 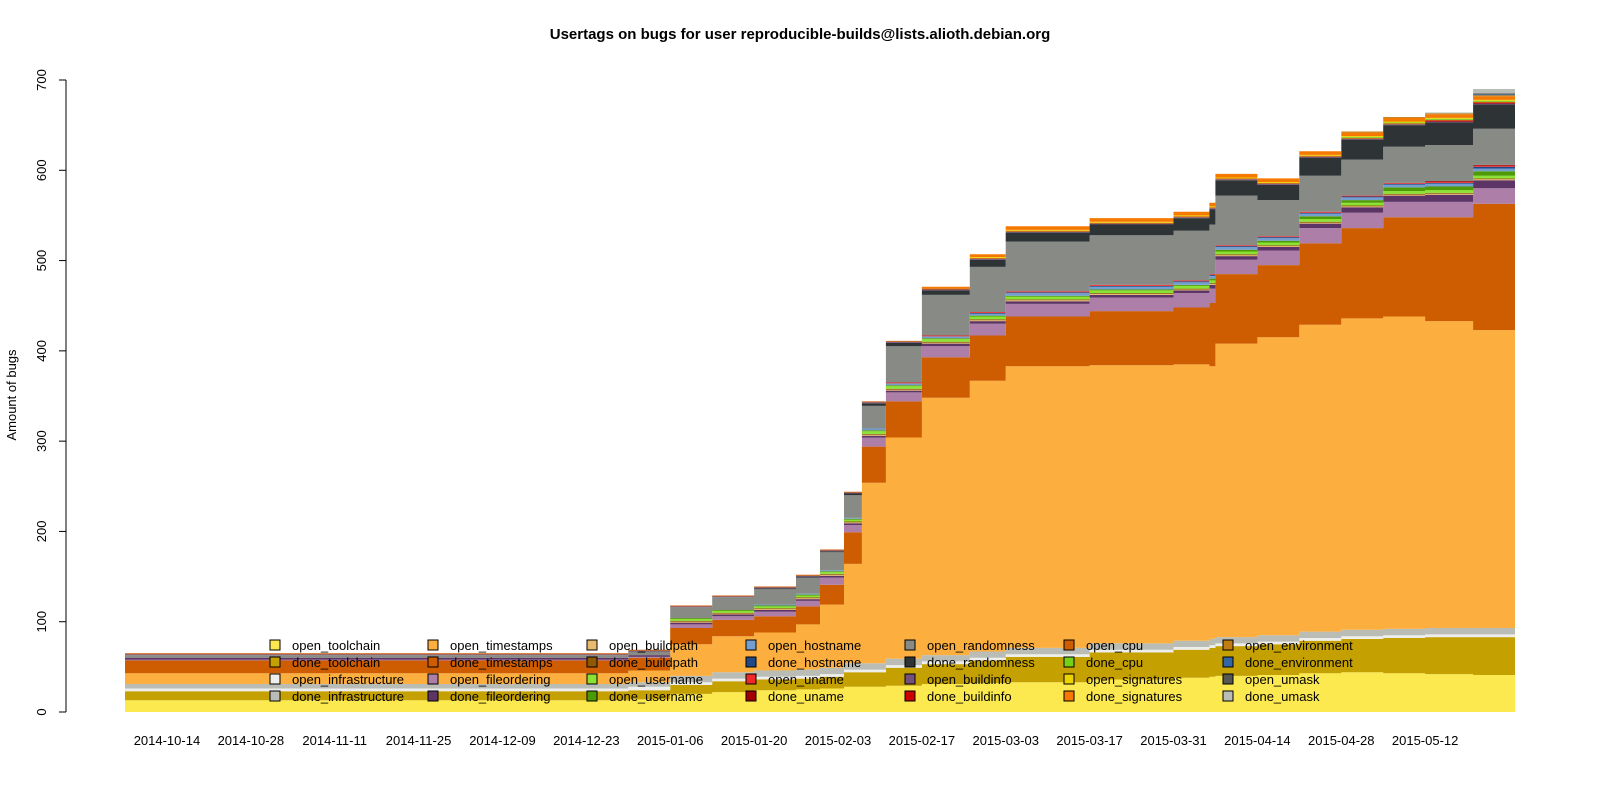 I want to click on y-tick-label: 600, so click(x=41, y=170).